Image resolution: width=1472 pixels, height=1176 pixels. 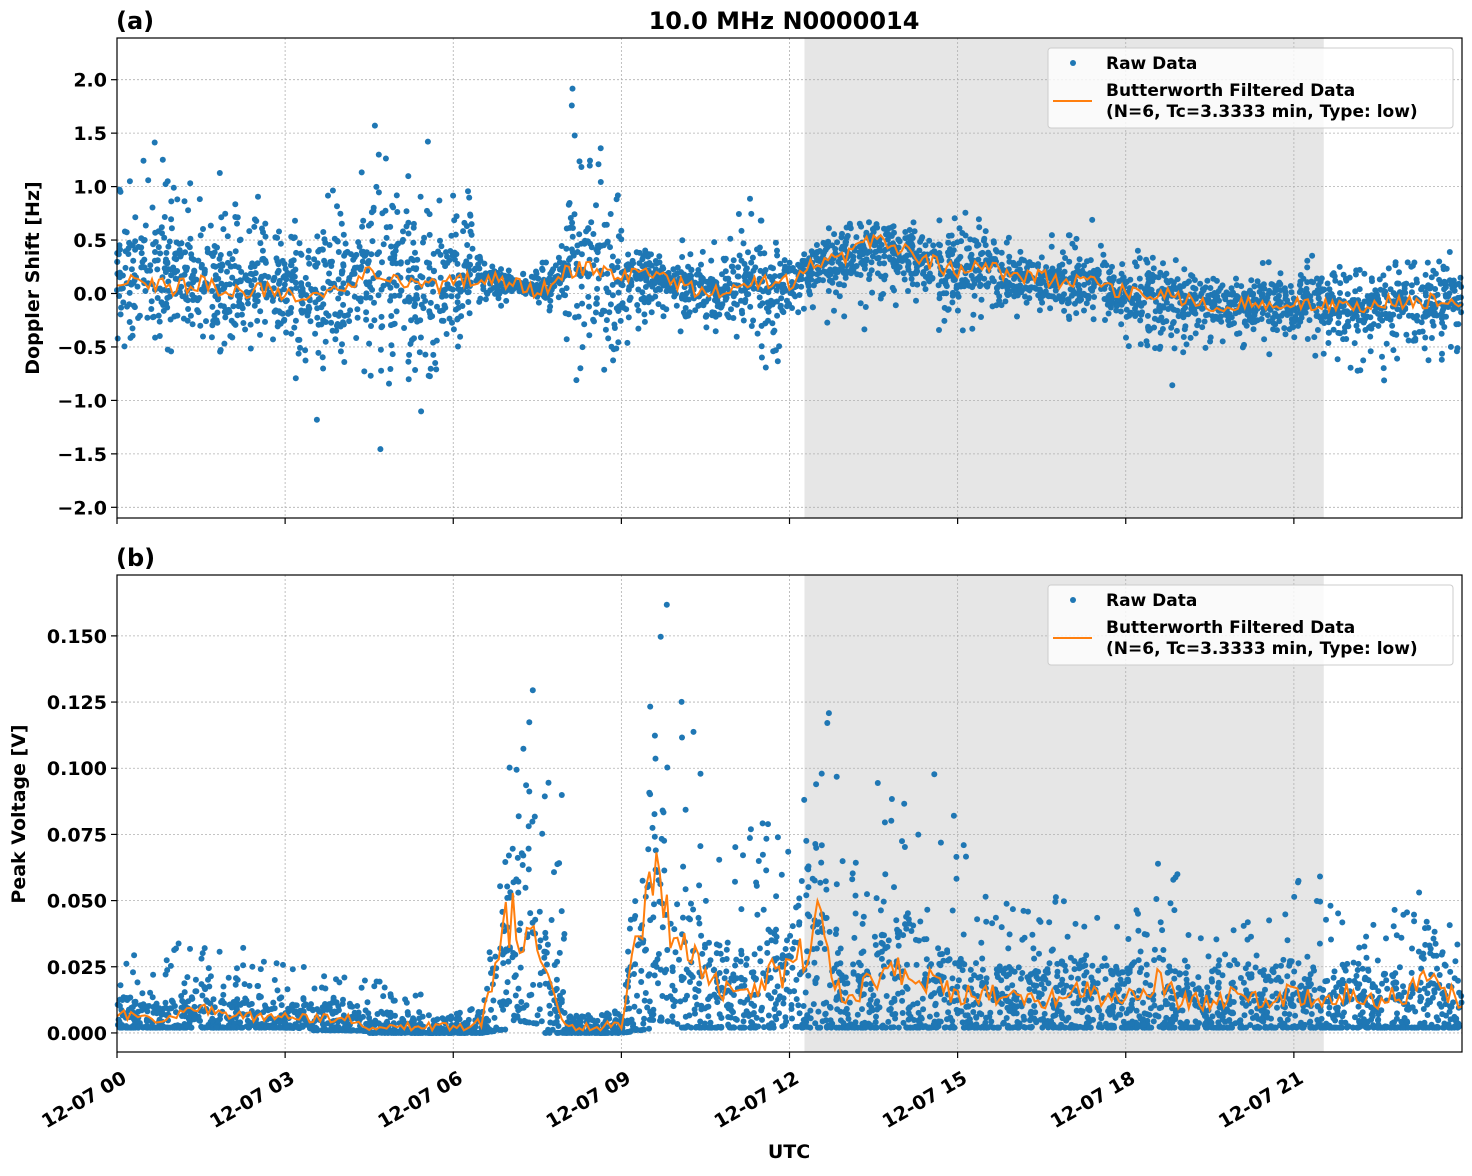 What do you see at coordinates (784, 21) in the screenshot?
I see `chart-title: 10.0 MHz N0000014` at bounding box center [784, 21].